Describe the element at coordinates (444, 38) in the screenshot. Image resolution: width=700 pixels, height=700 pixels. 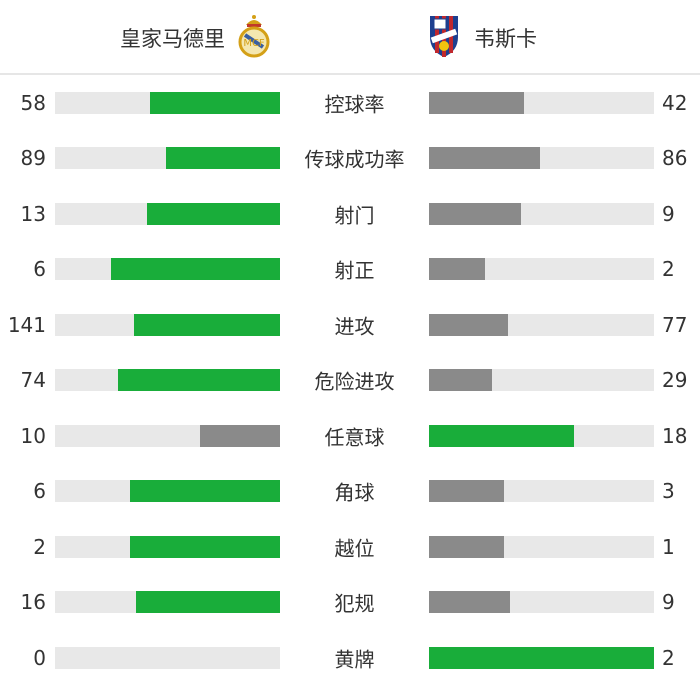
I see `huesca-crest-icon` at that location.